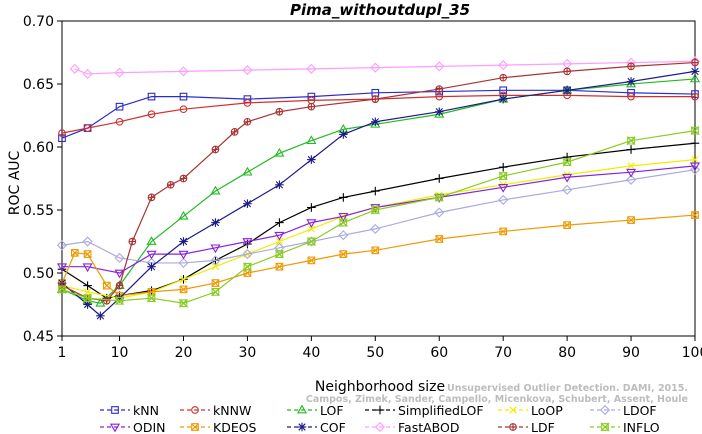 This screenshot has height=434, width=702. Describe the element at coordinates (184, 353) in the screenshot. I see `x-tick-label: 20` at that location.